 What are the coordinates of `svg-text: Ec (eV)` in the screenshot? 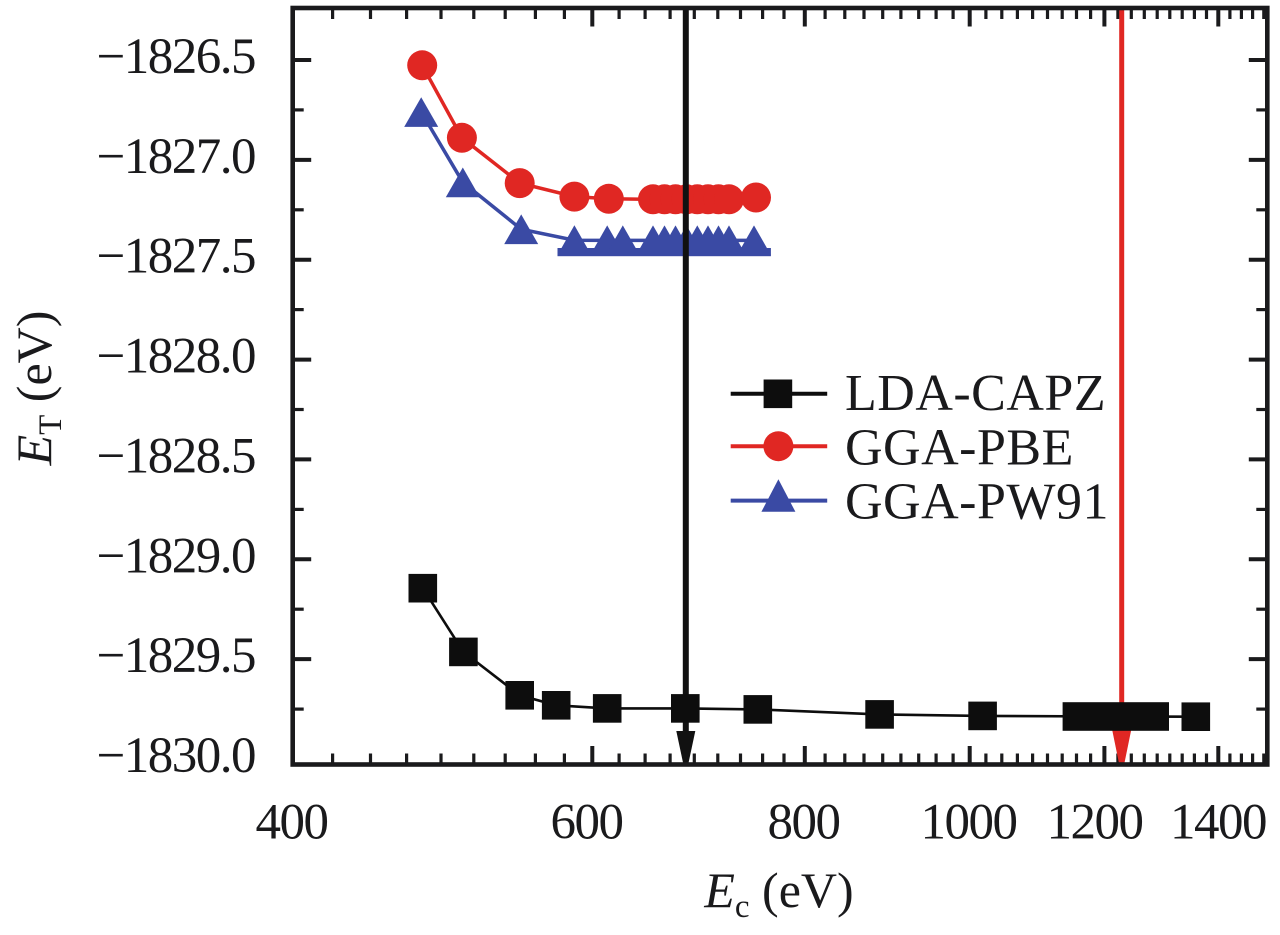 It's located at (778, 893).